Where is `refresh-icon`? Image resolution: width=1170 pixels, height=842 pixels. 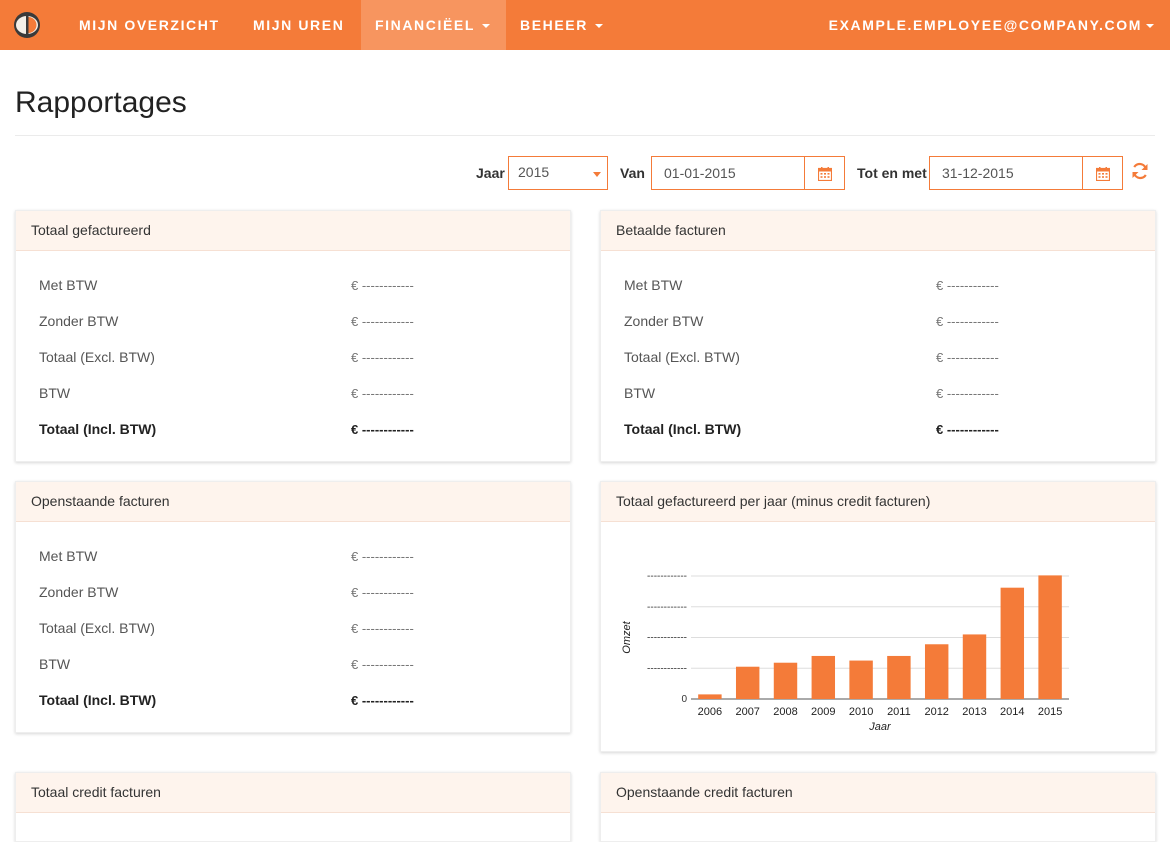
refresh-icon is located at coordinates (1140, 171).